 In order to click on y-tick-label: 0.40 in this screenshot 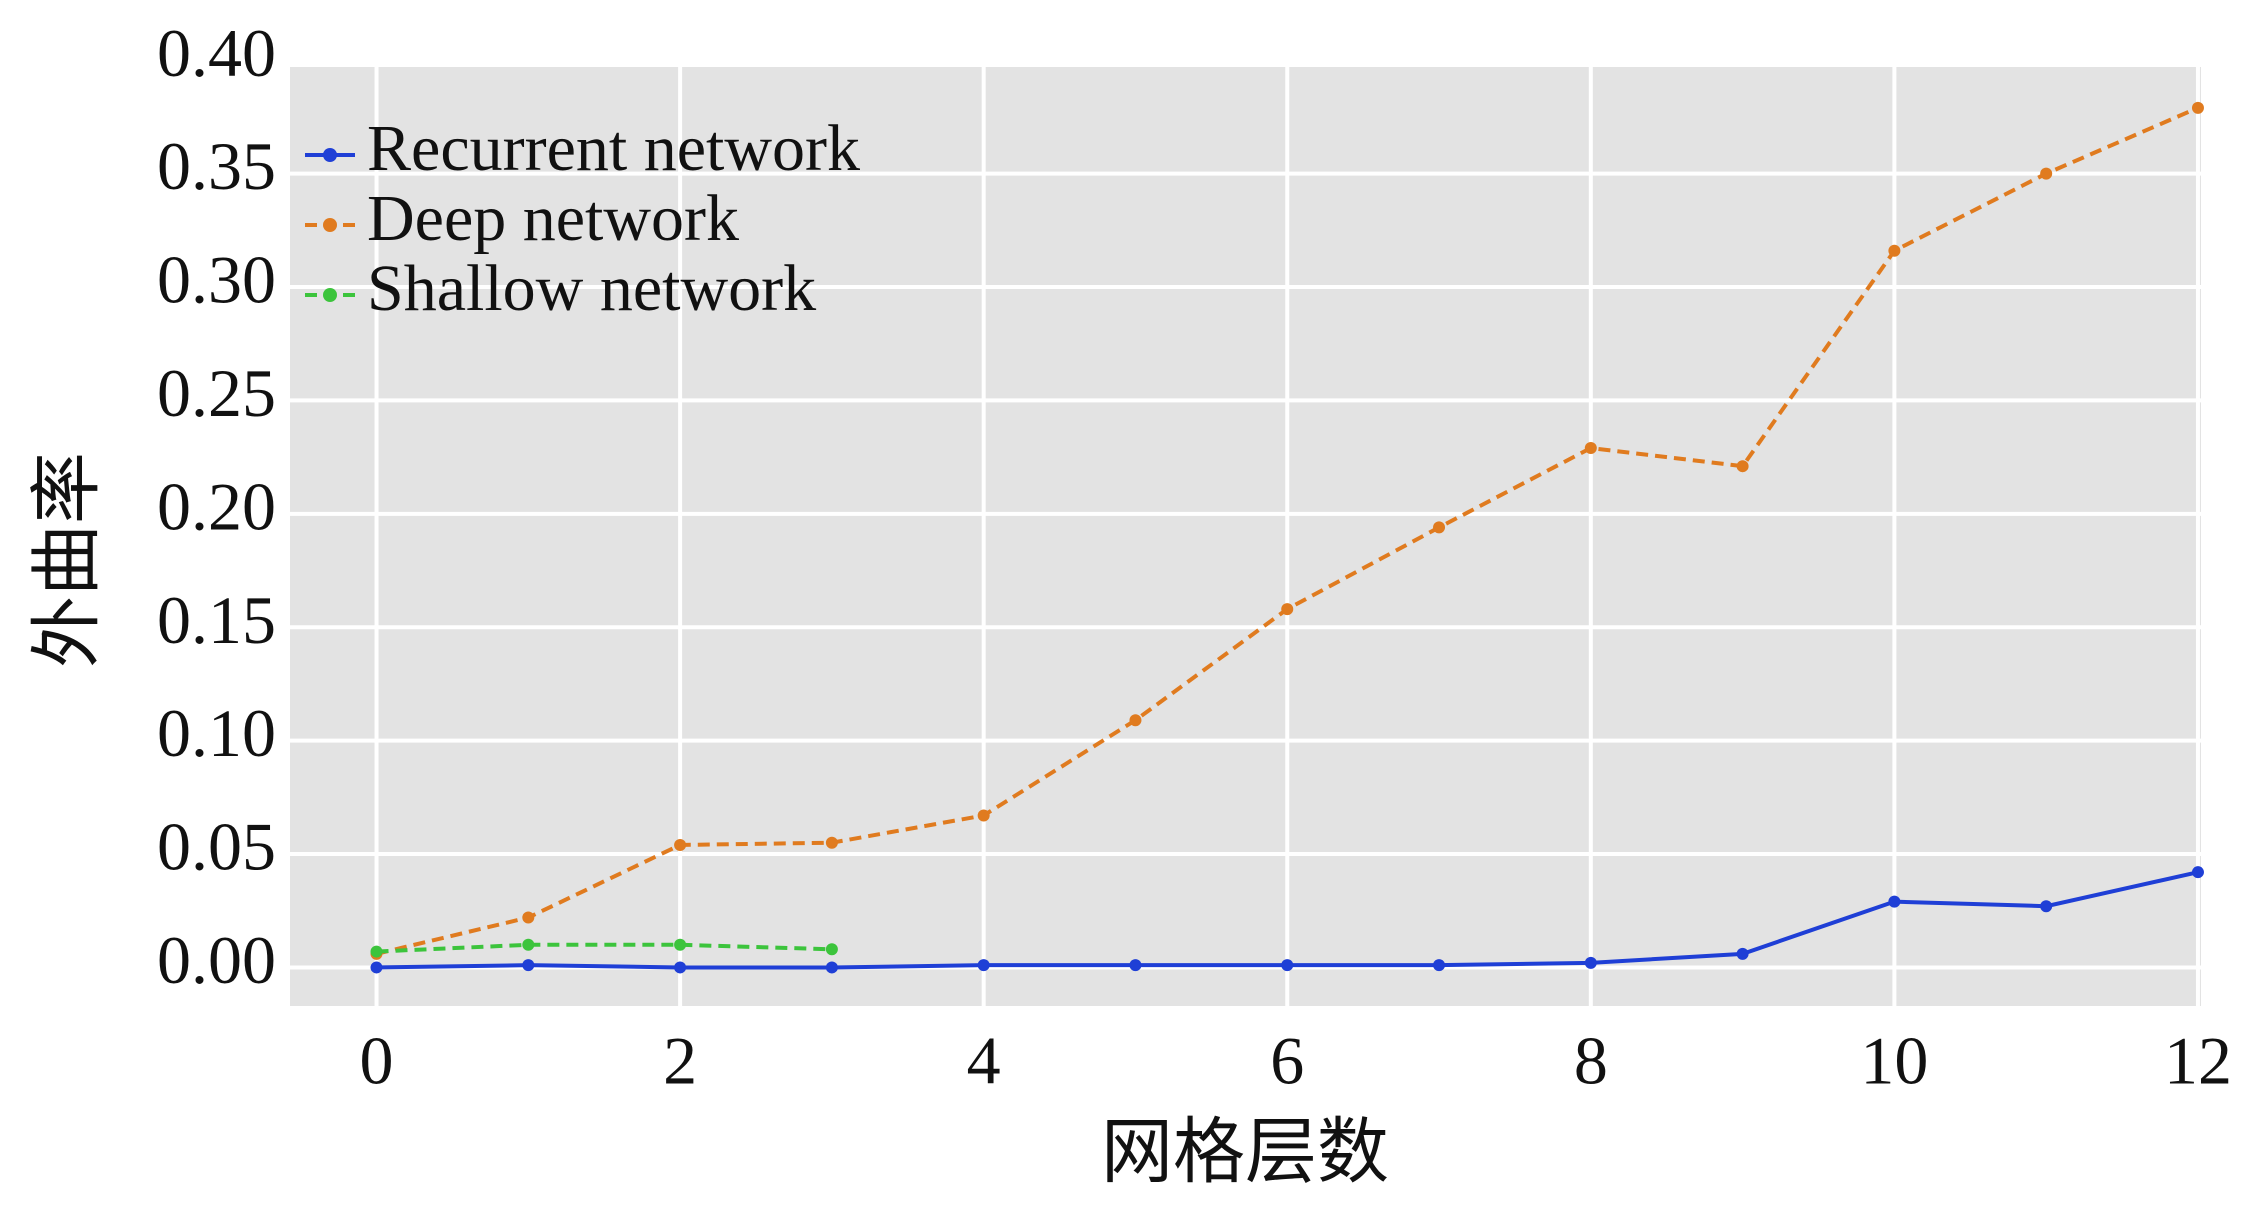, I will do `click(216, 53)`.